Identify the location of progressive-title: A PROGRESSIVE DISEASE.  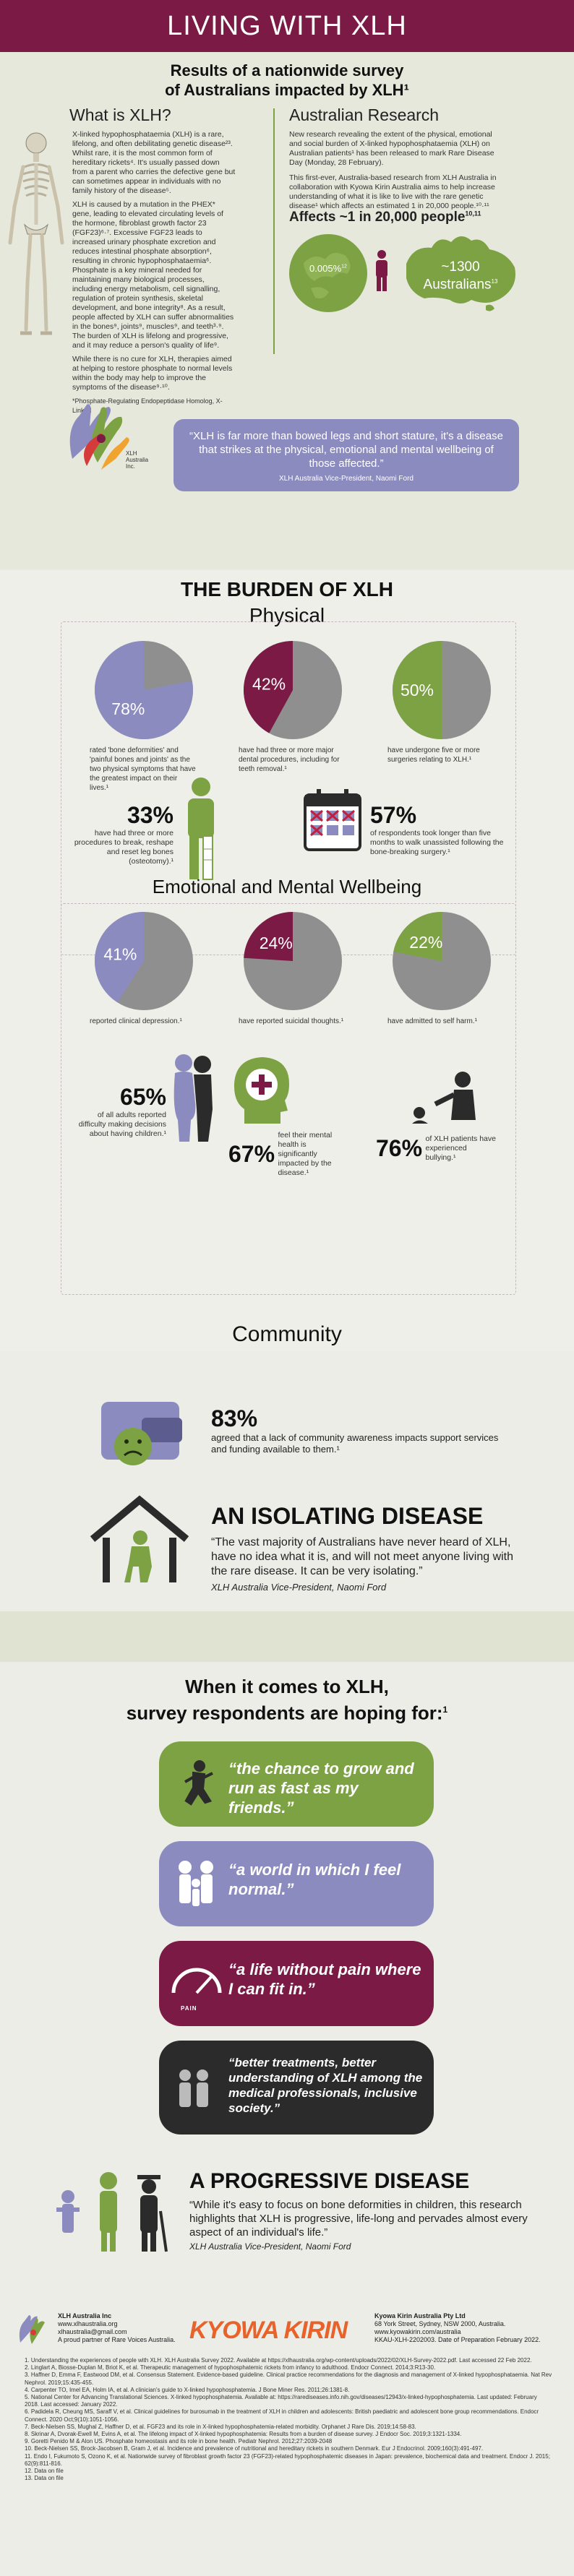
(329, 2181).